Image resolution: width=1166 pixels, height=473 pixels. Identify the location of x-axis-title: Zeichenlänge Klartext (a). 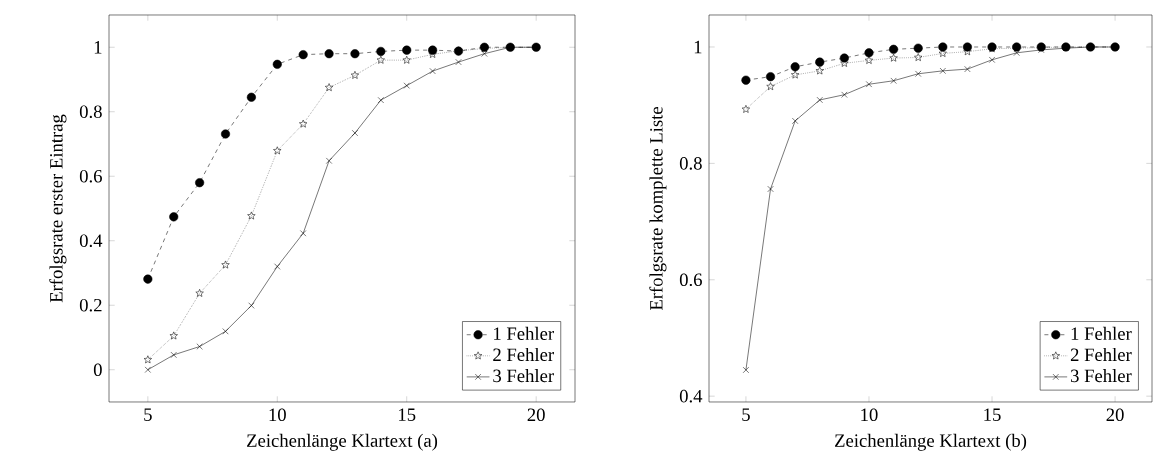
(342, 442).